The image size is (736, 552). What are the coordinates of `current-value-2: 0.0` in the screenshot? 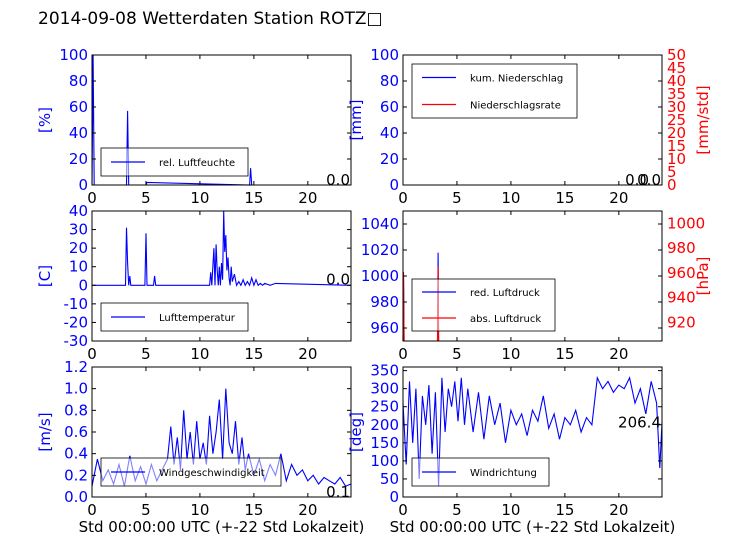 It's located at (637, 180).